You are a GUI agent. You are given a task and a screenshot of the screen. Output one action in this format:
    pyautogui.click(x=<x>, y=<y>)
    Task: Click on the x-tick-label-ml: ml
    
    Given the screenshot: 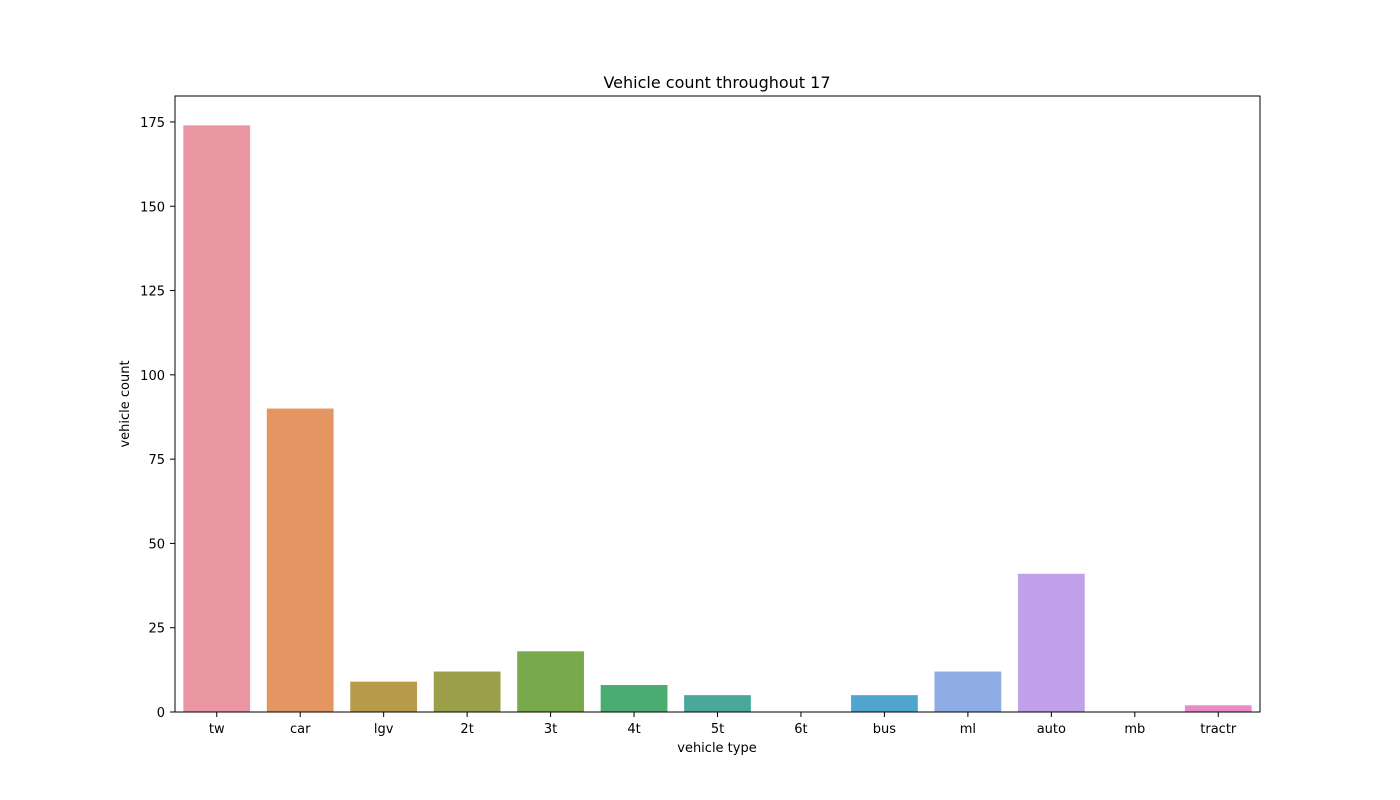 What is the action you would take?
    pyautogui.click(x=968, y=729)
    